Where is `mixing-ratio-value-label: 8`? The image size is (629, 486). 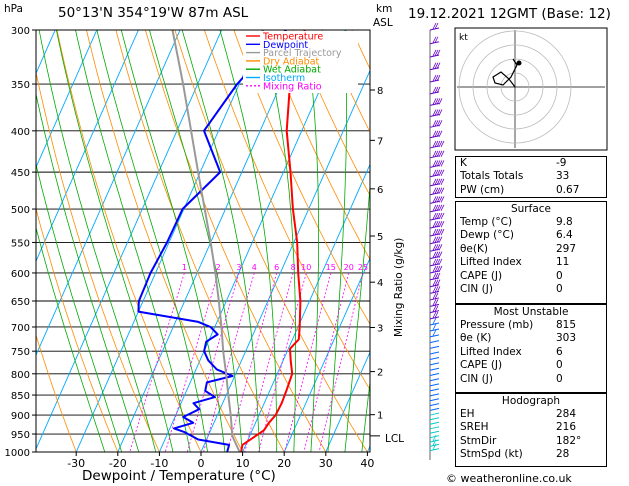 mixing-ratio-value-label: 8 is located at coordinates (293, 267).